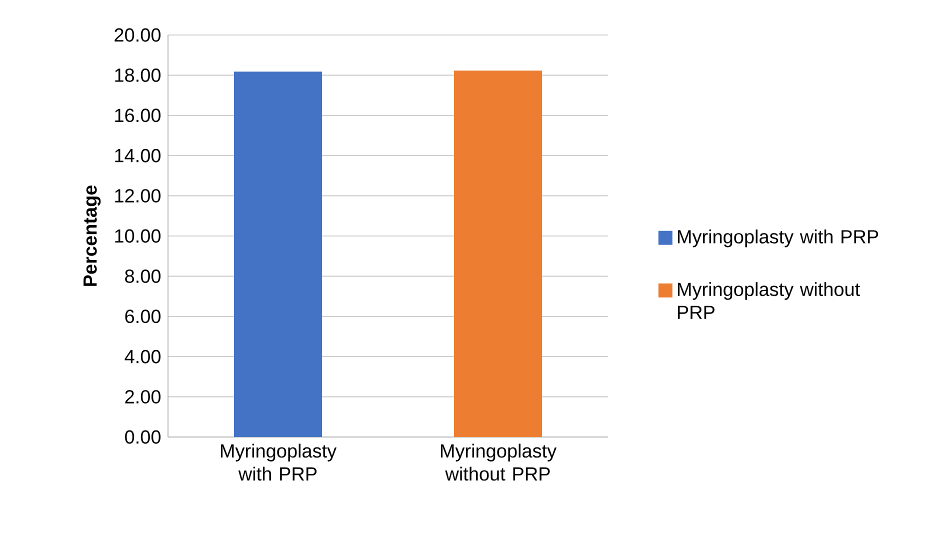 The image size is (941, 536). Describe the element at coordinates (138, 196) in the screenshot. I see `y-tick-label: 12.00` at that location.